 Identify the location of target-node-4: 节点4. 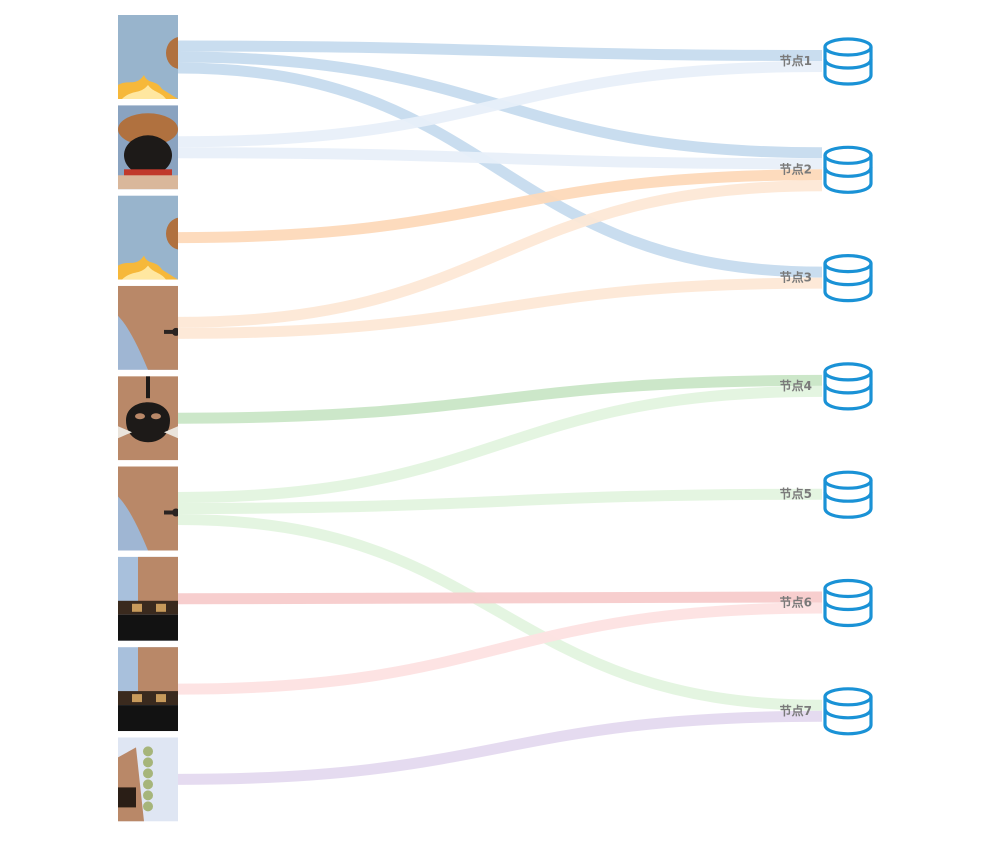
(826, 386).